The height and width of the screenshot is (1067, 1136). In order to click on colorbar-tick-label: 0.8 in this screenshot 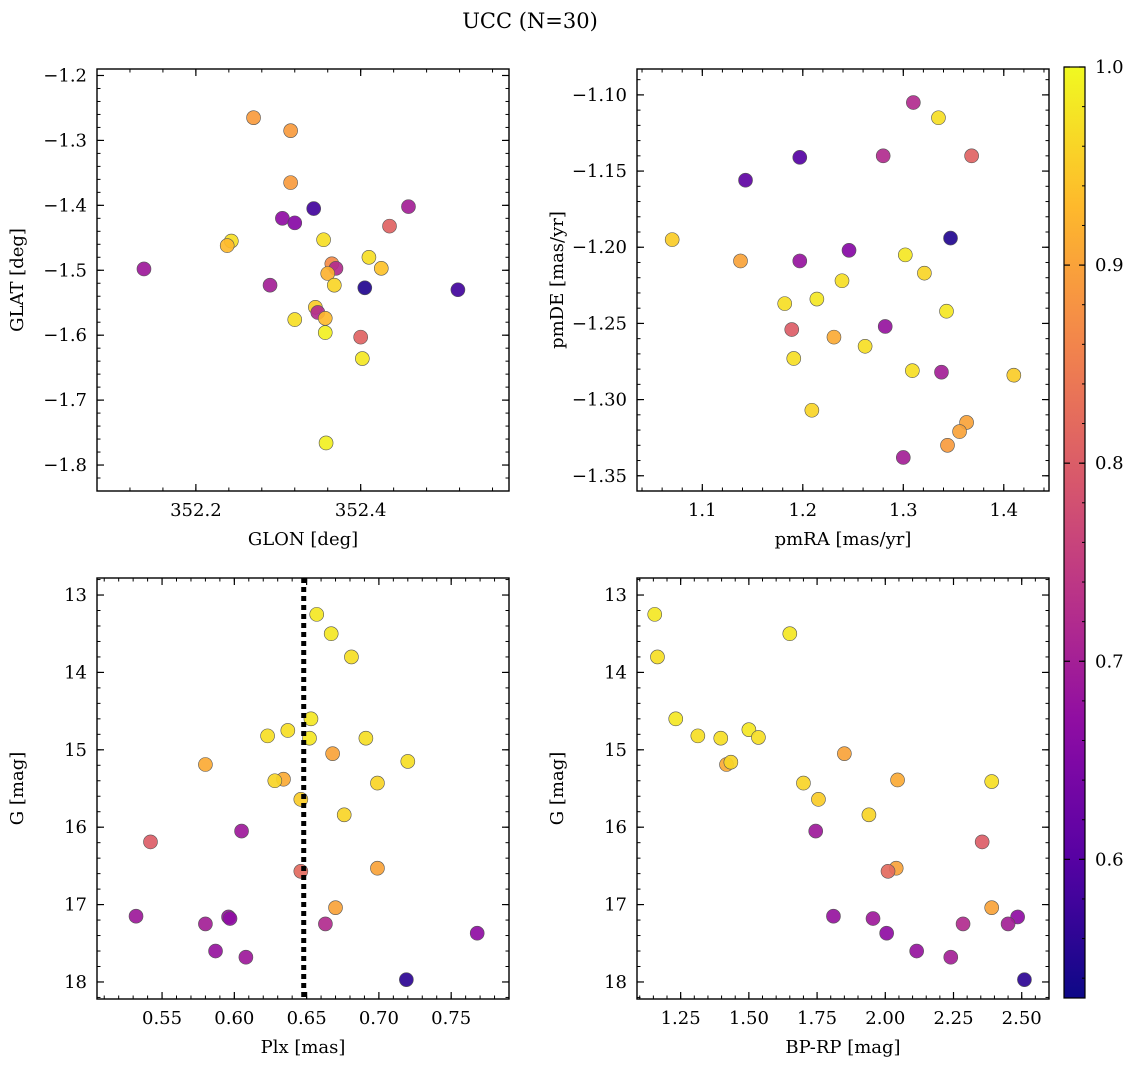, I will do `click(1109, 463)`.